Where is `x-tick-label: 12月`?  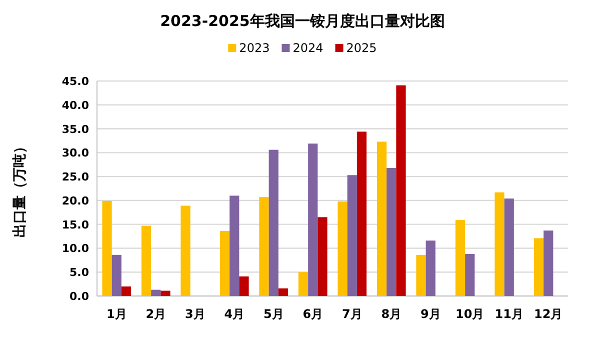
x-tick-label: 12月 is located at coordinates (548, 314).